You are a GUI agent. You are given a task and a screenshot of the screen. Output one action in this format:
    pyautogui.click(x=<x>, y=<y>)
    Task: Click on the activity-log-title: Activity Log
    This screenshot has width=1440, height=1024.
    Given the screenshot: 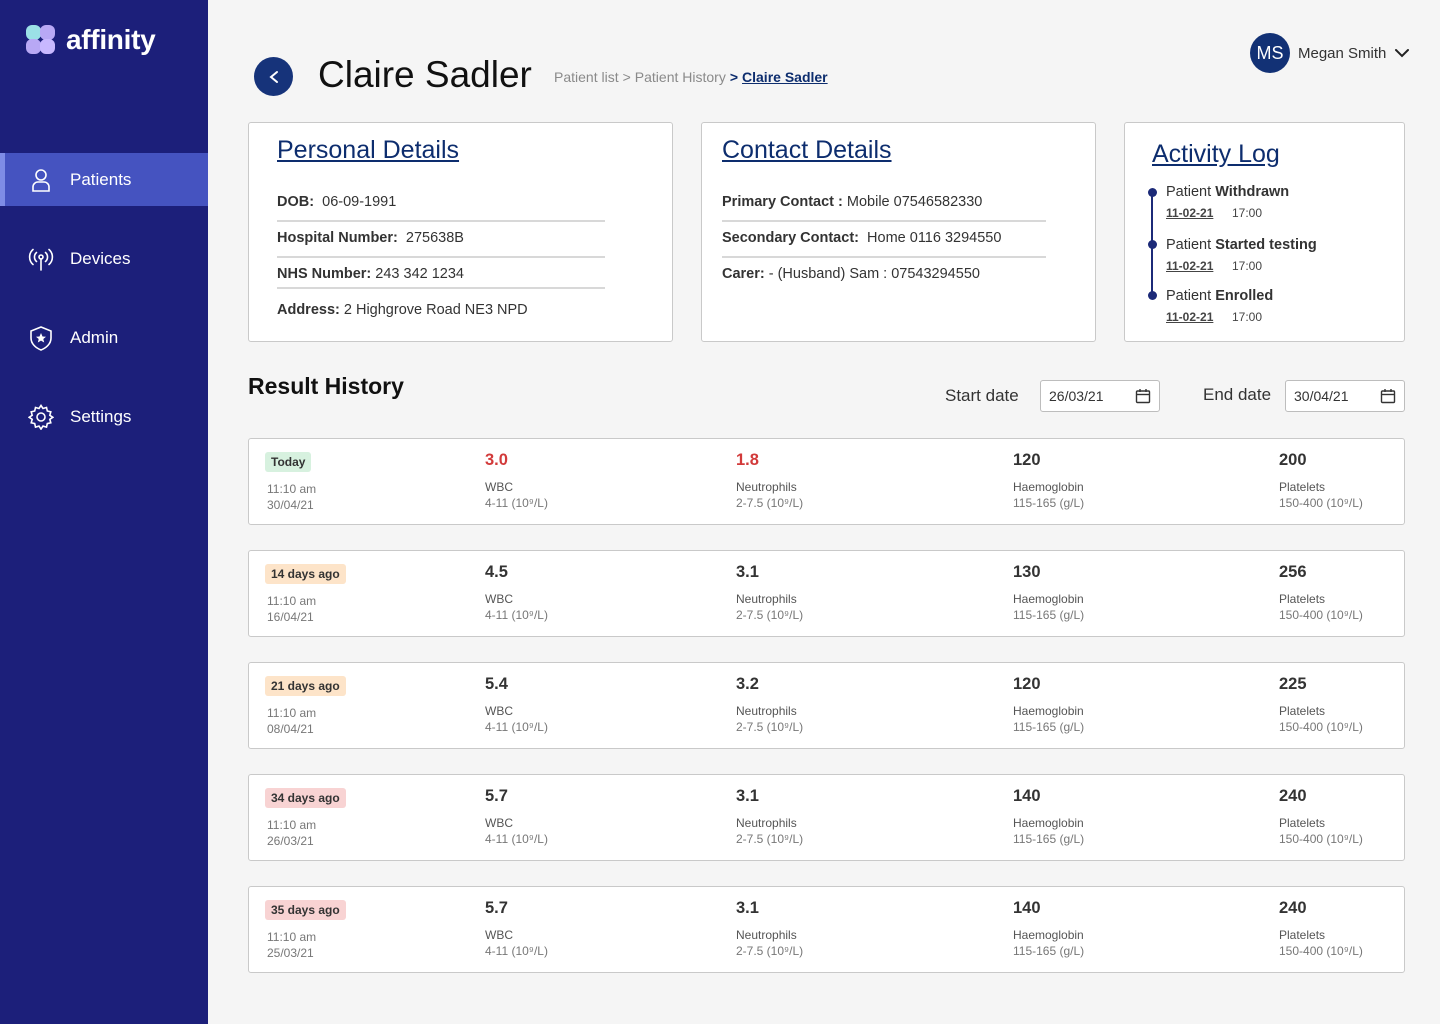 What is the action you would take?
    pyautogui.click(x=1216, y=154)
    